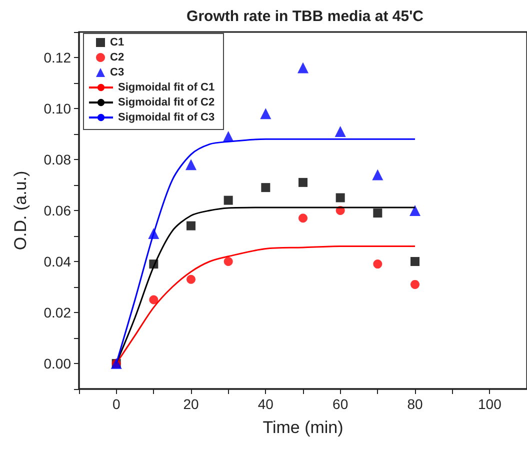 The image size is (527, 452). What do you see at coordinates (303, 427) in the screenshot?
I see `x-axis-title: Time (min)` at bounding box center [303, 427].